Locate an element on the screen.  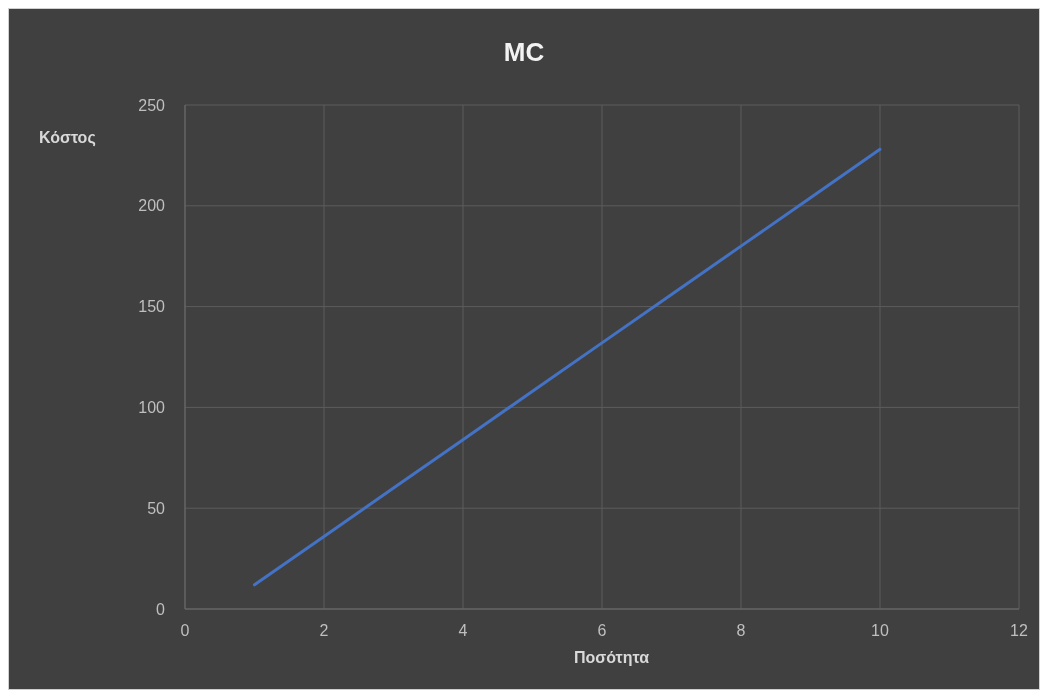
y-tick-label: 250 is located at coordinates (152, 105).